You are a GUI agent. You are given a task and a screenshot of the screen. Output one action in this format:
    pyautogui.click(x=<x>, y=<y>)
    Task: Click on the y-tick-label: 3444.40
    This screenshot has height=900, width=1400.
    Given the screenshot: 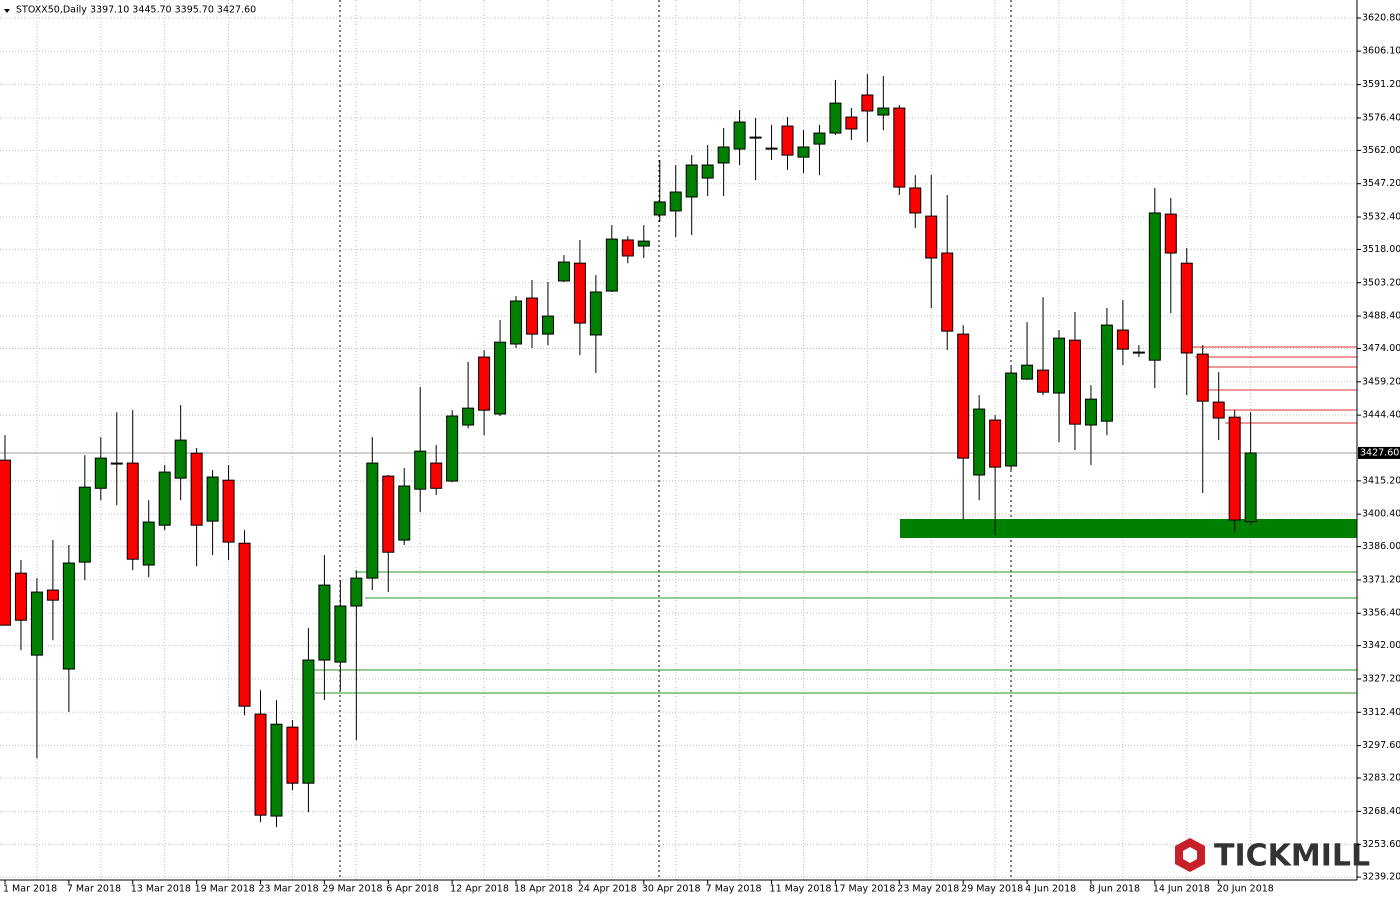 What is the action you would take?
    pyautogui.click(x=1381, y=415)
    